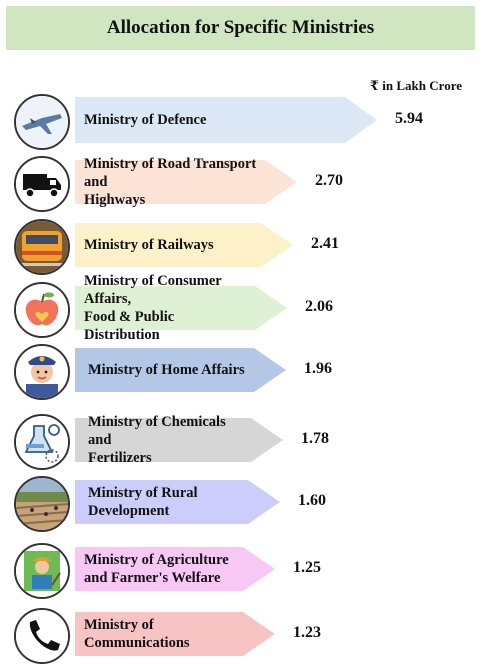 The height and width of the screenshot is (664, 484). What do you see at coordinates (416, 85) in the screenshot?
I see `unit-label: ₹ in Lakh Crore` at bounding box center [416, 85].